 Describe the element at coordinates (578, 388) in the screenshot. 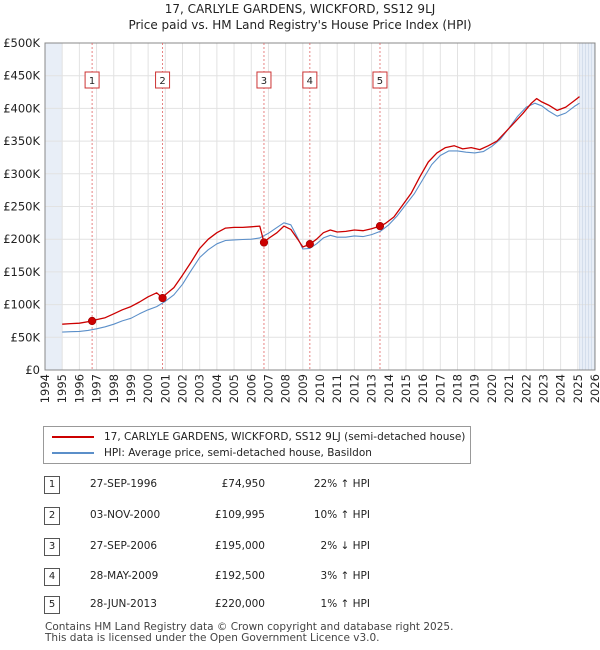

I see `x-tick-label: 2025` at that location.